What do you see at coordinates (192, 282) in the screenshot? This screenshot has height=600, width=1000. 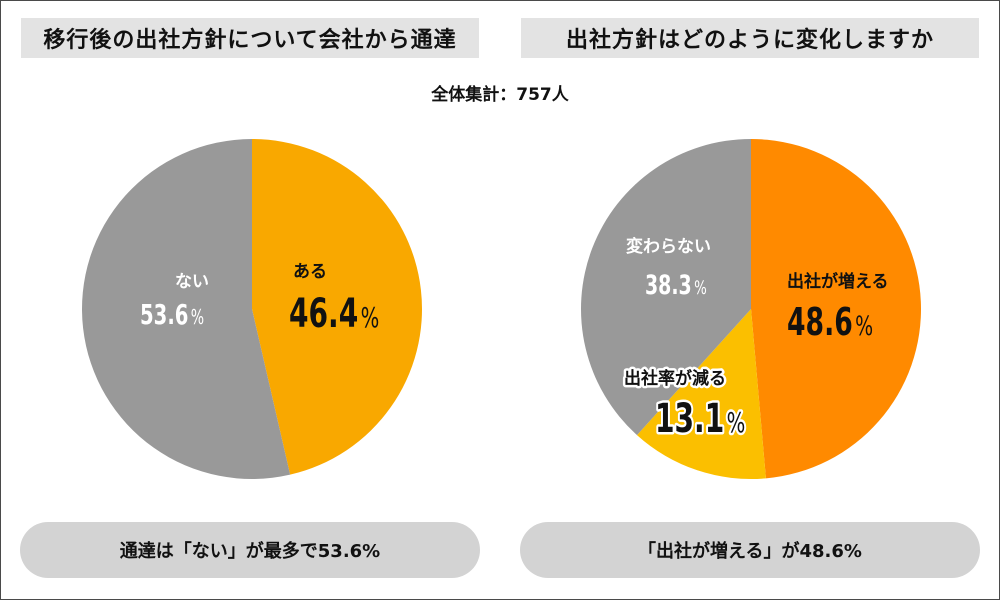 I see `pie1-slice-label-1: ない` at bounding box center [192, 282].